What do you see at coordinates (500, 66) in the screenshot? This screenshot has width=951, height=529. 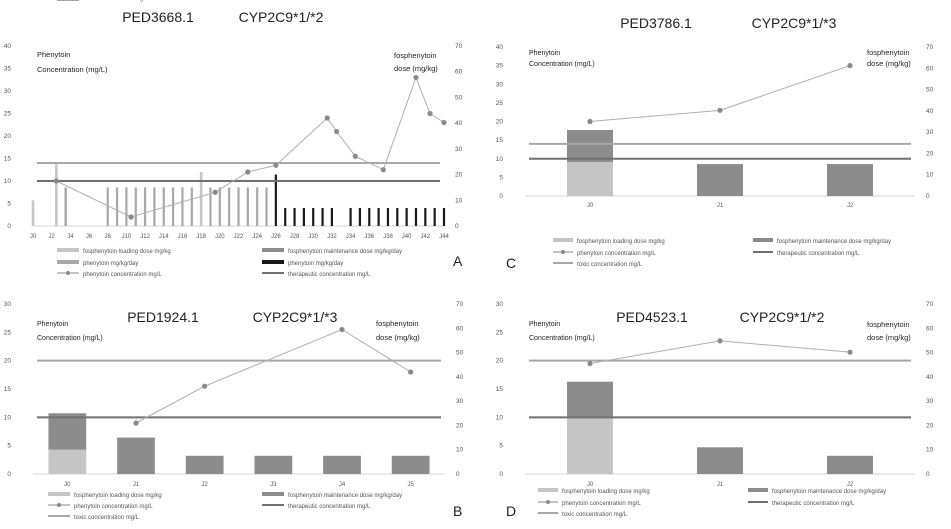 I see `y-tick-left: 35` at bounding box center [500, 66].